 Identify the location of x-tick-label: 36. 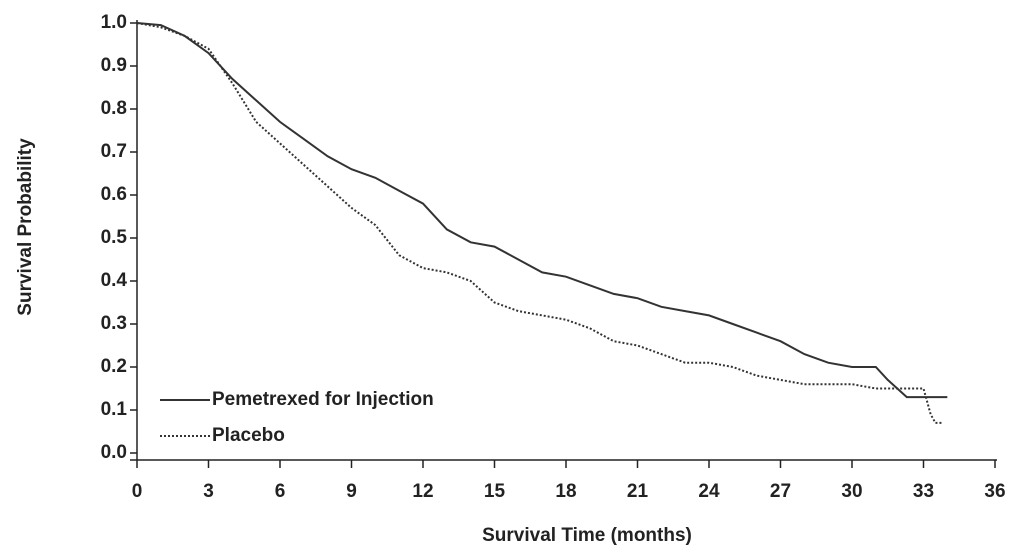
(994, 491).